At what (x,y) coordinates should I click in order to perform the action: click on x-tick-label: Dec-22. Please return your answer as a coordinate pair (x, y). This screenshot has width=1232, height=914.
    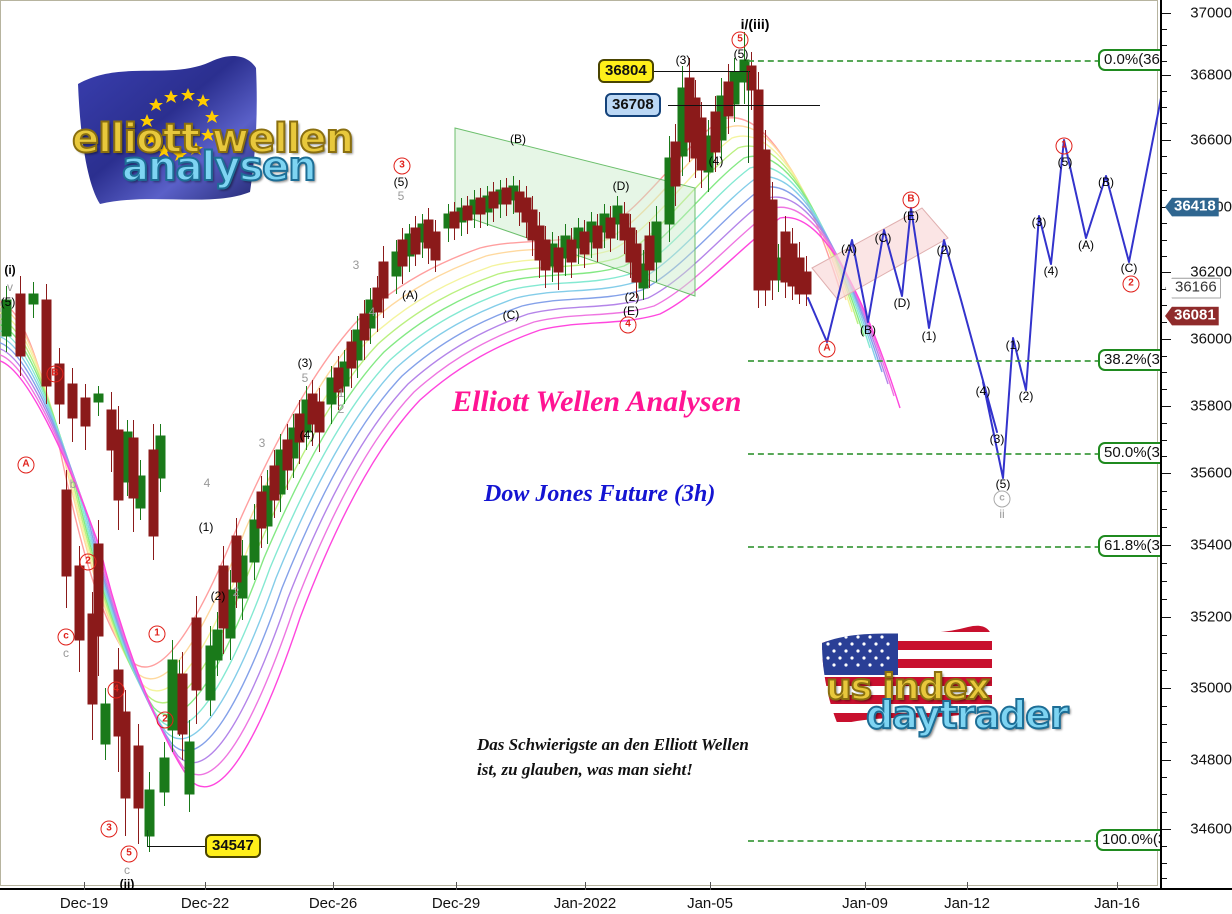
    Looking at the image, I should click on (205, 903).